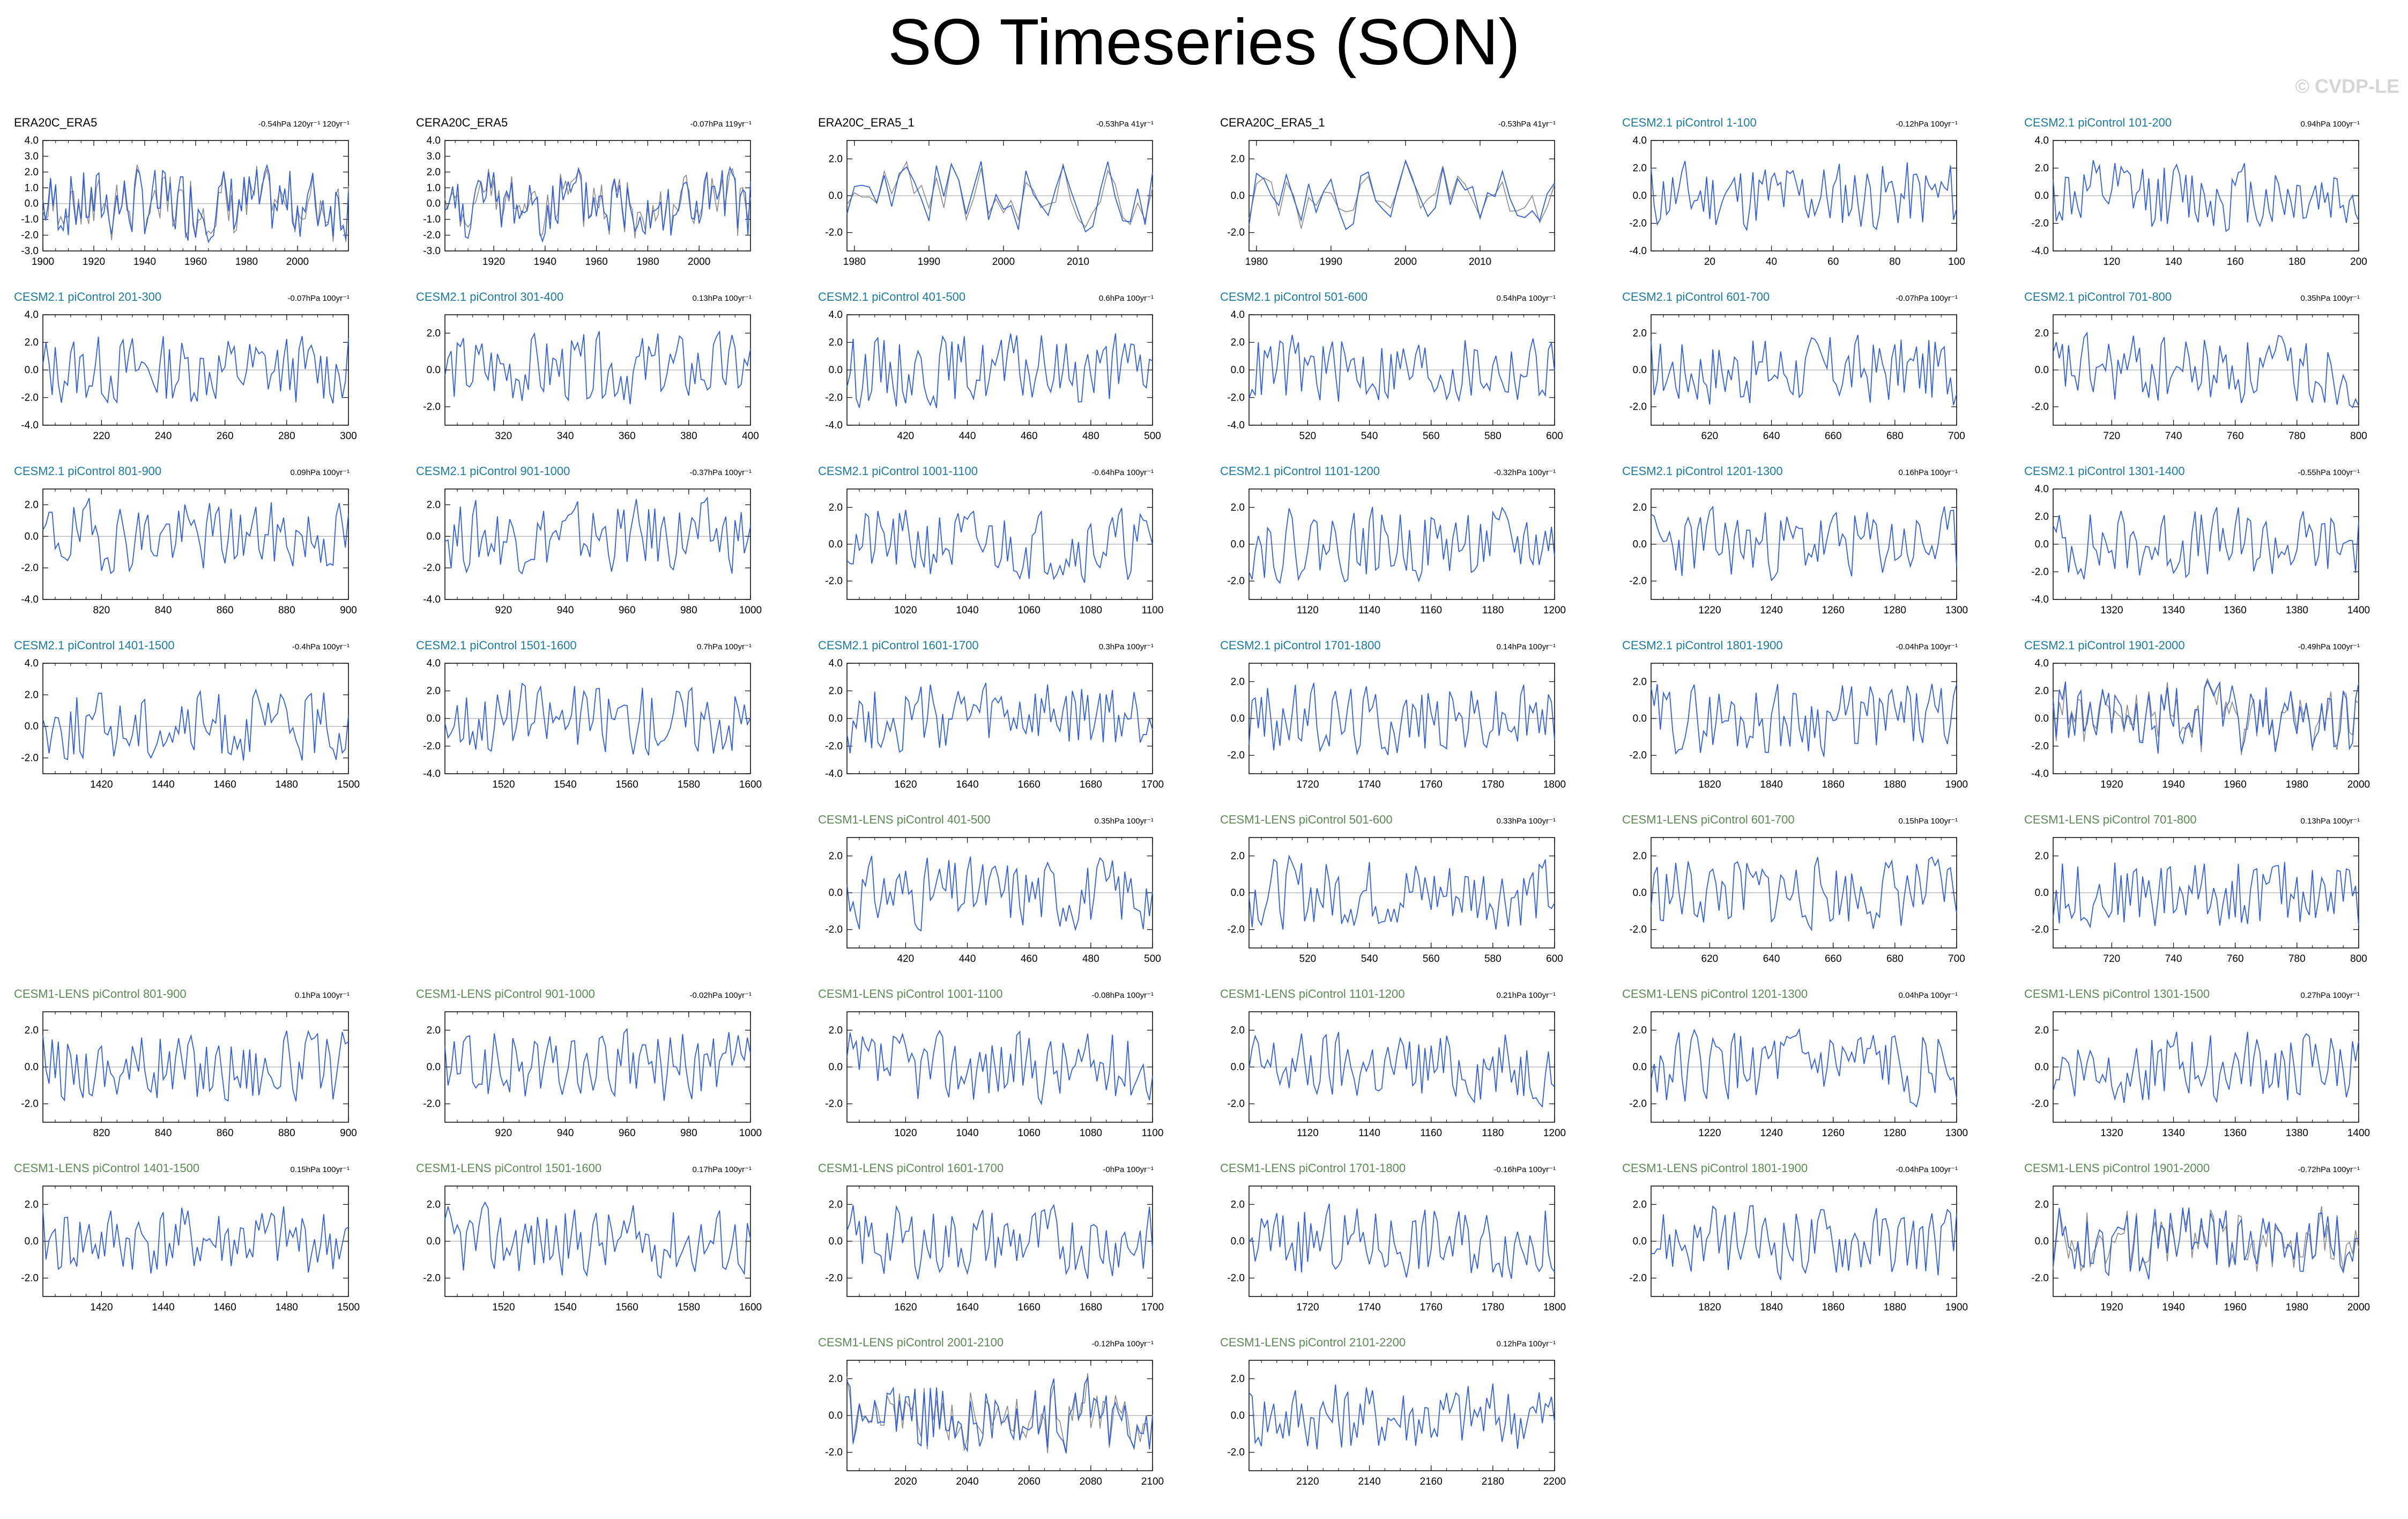  What do you see at coordinates (1272, 122) in the screenshot?
I see `panel-title: CERA20C_ERA5_1` at bounding box center [1272, 122].